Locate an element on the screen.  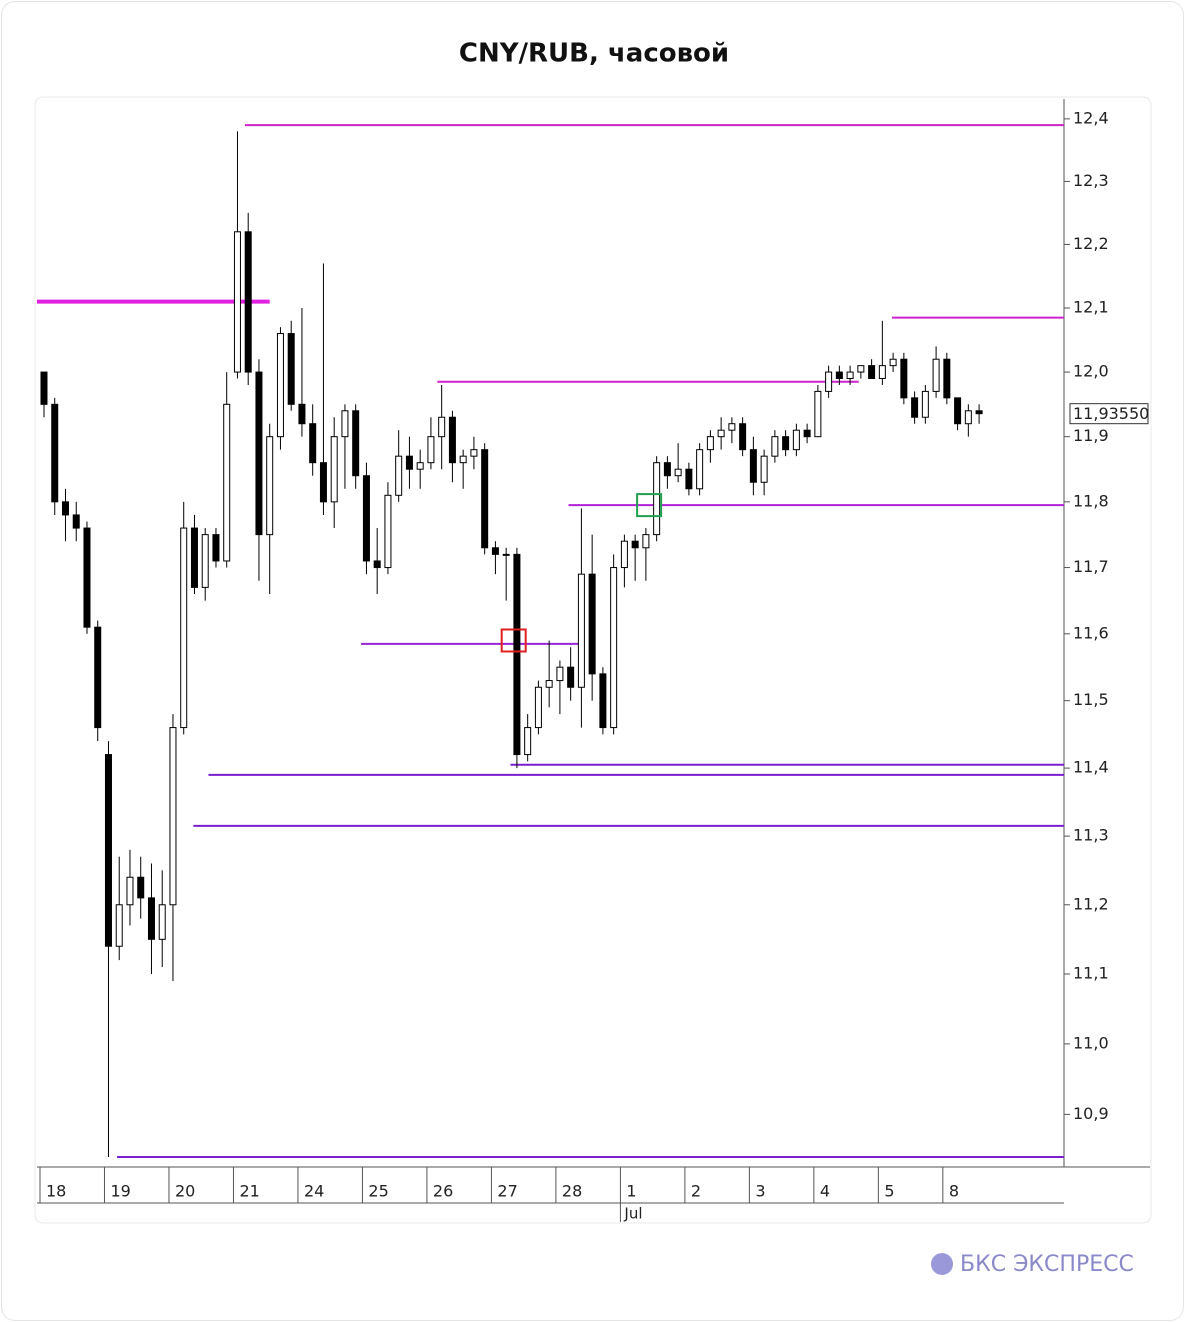
x-tick-label: 4 is located at coordinates (825, 1191).